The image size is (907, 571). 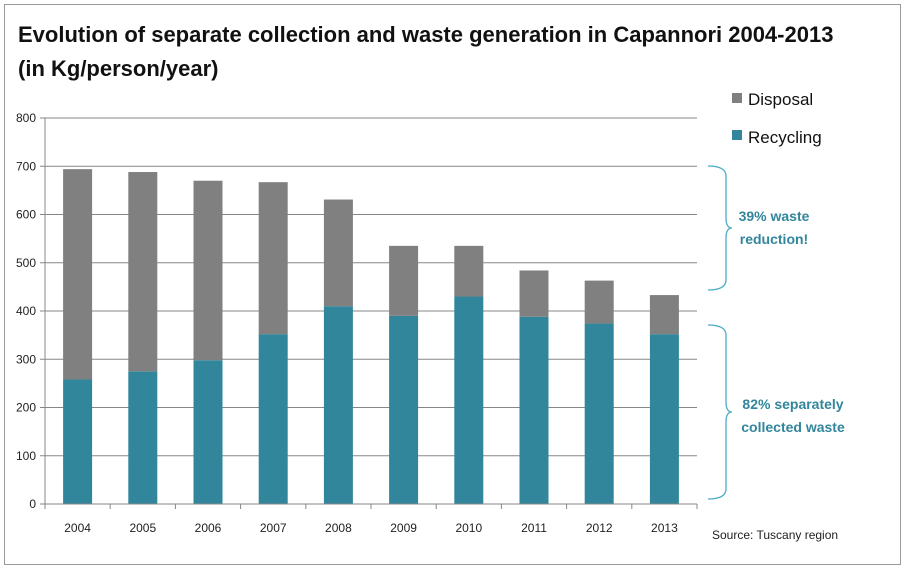 I want to click on x-tick-label: 2012, so click(x=599, y=528).